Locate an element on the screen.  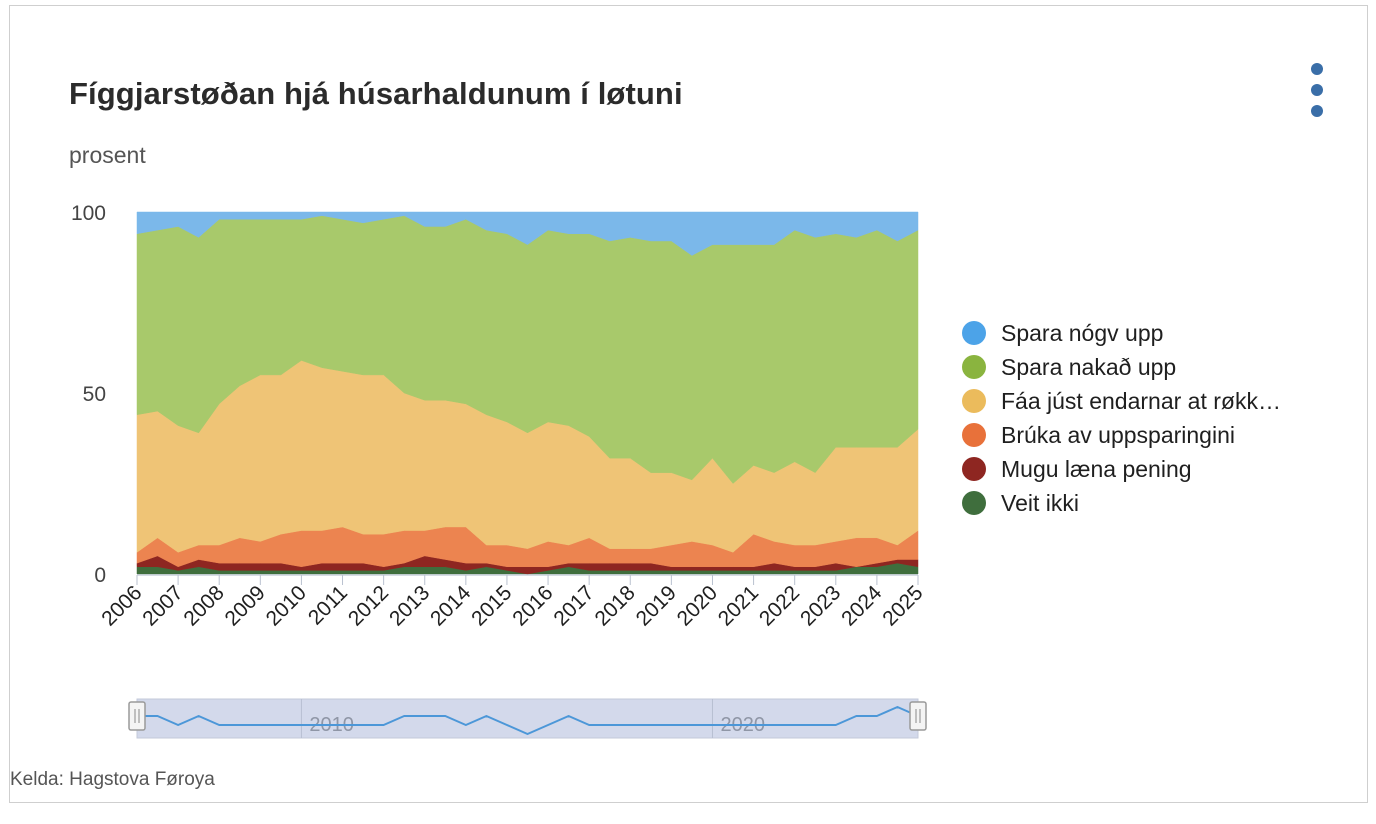
legend-label: Brúka av uppsparingini is located at coordinates (1118, 434).